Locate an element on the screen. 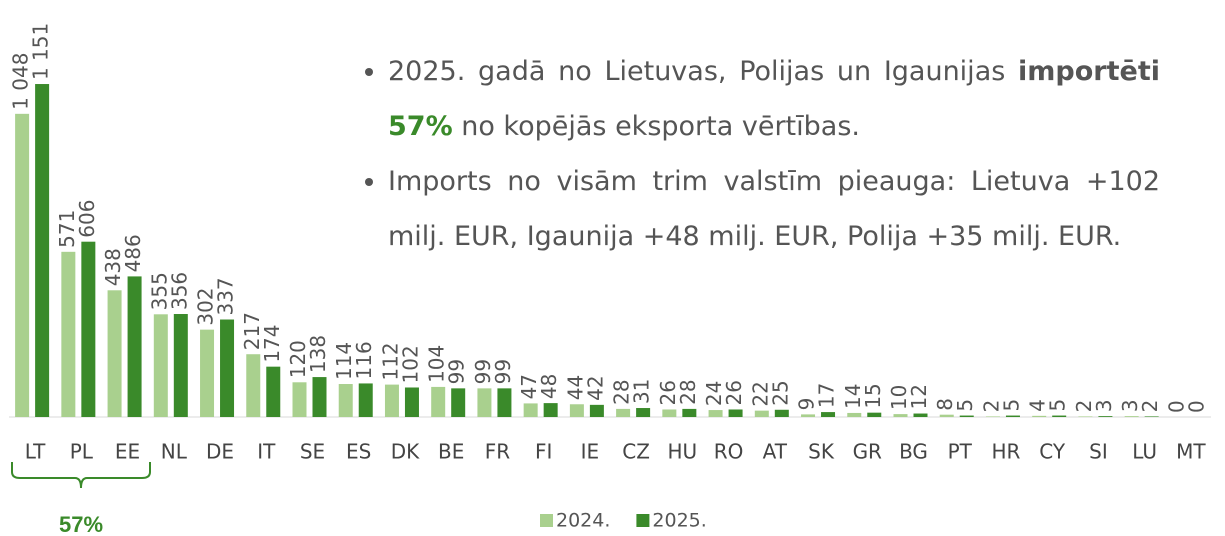 This screenshot has height=536, width=1225. bracket is located at coordinates (81, 475).